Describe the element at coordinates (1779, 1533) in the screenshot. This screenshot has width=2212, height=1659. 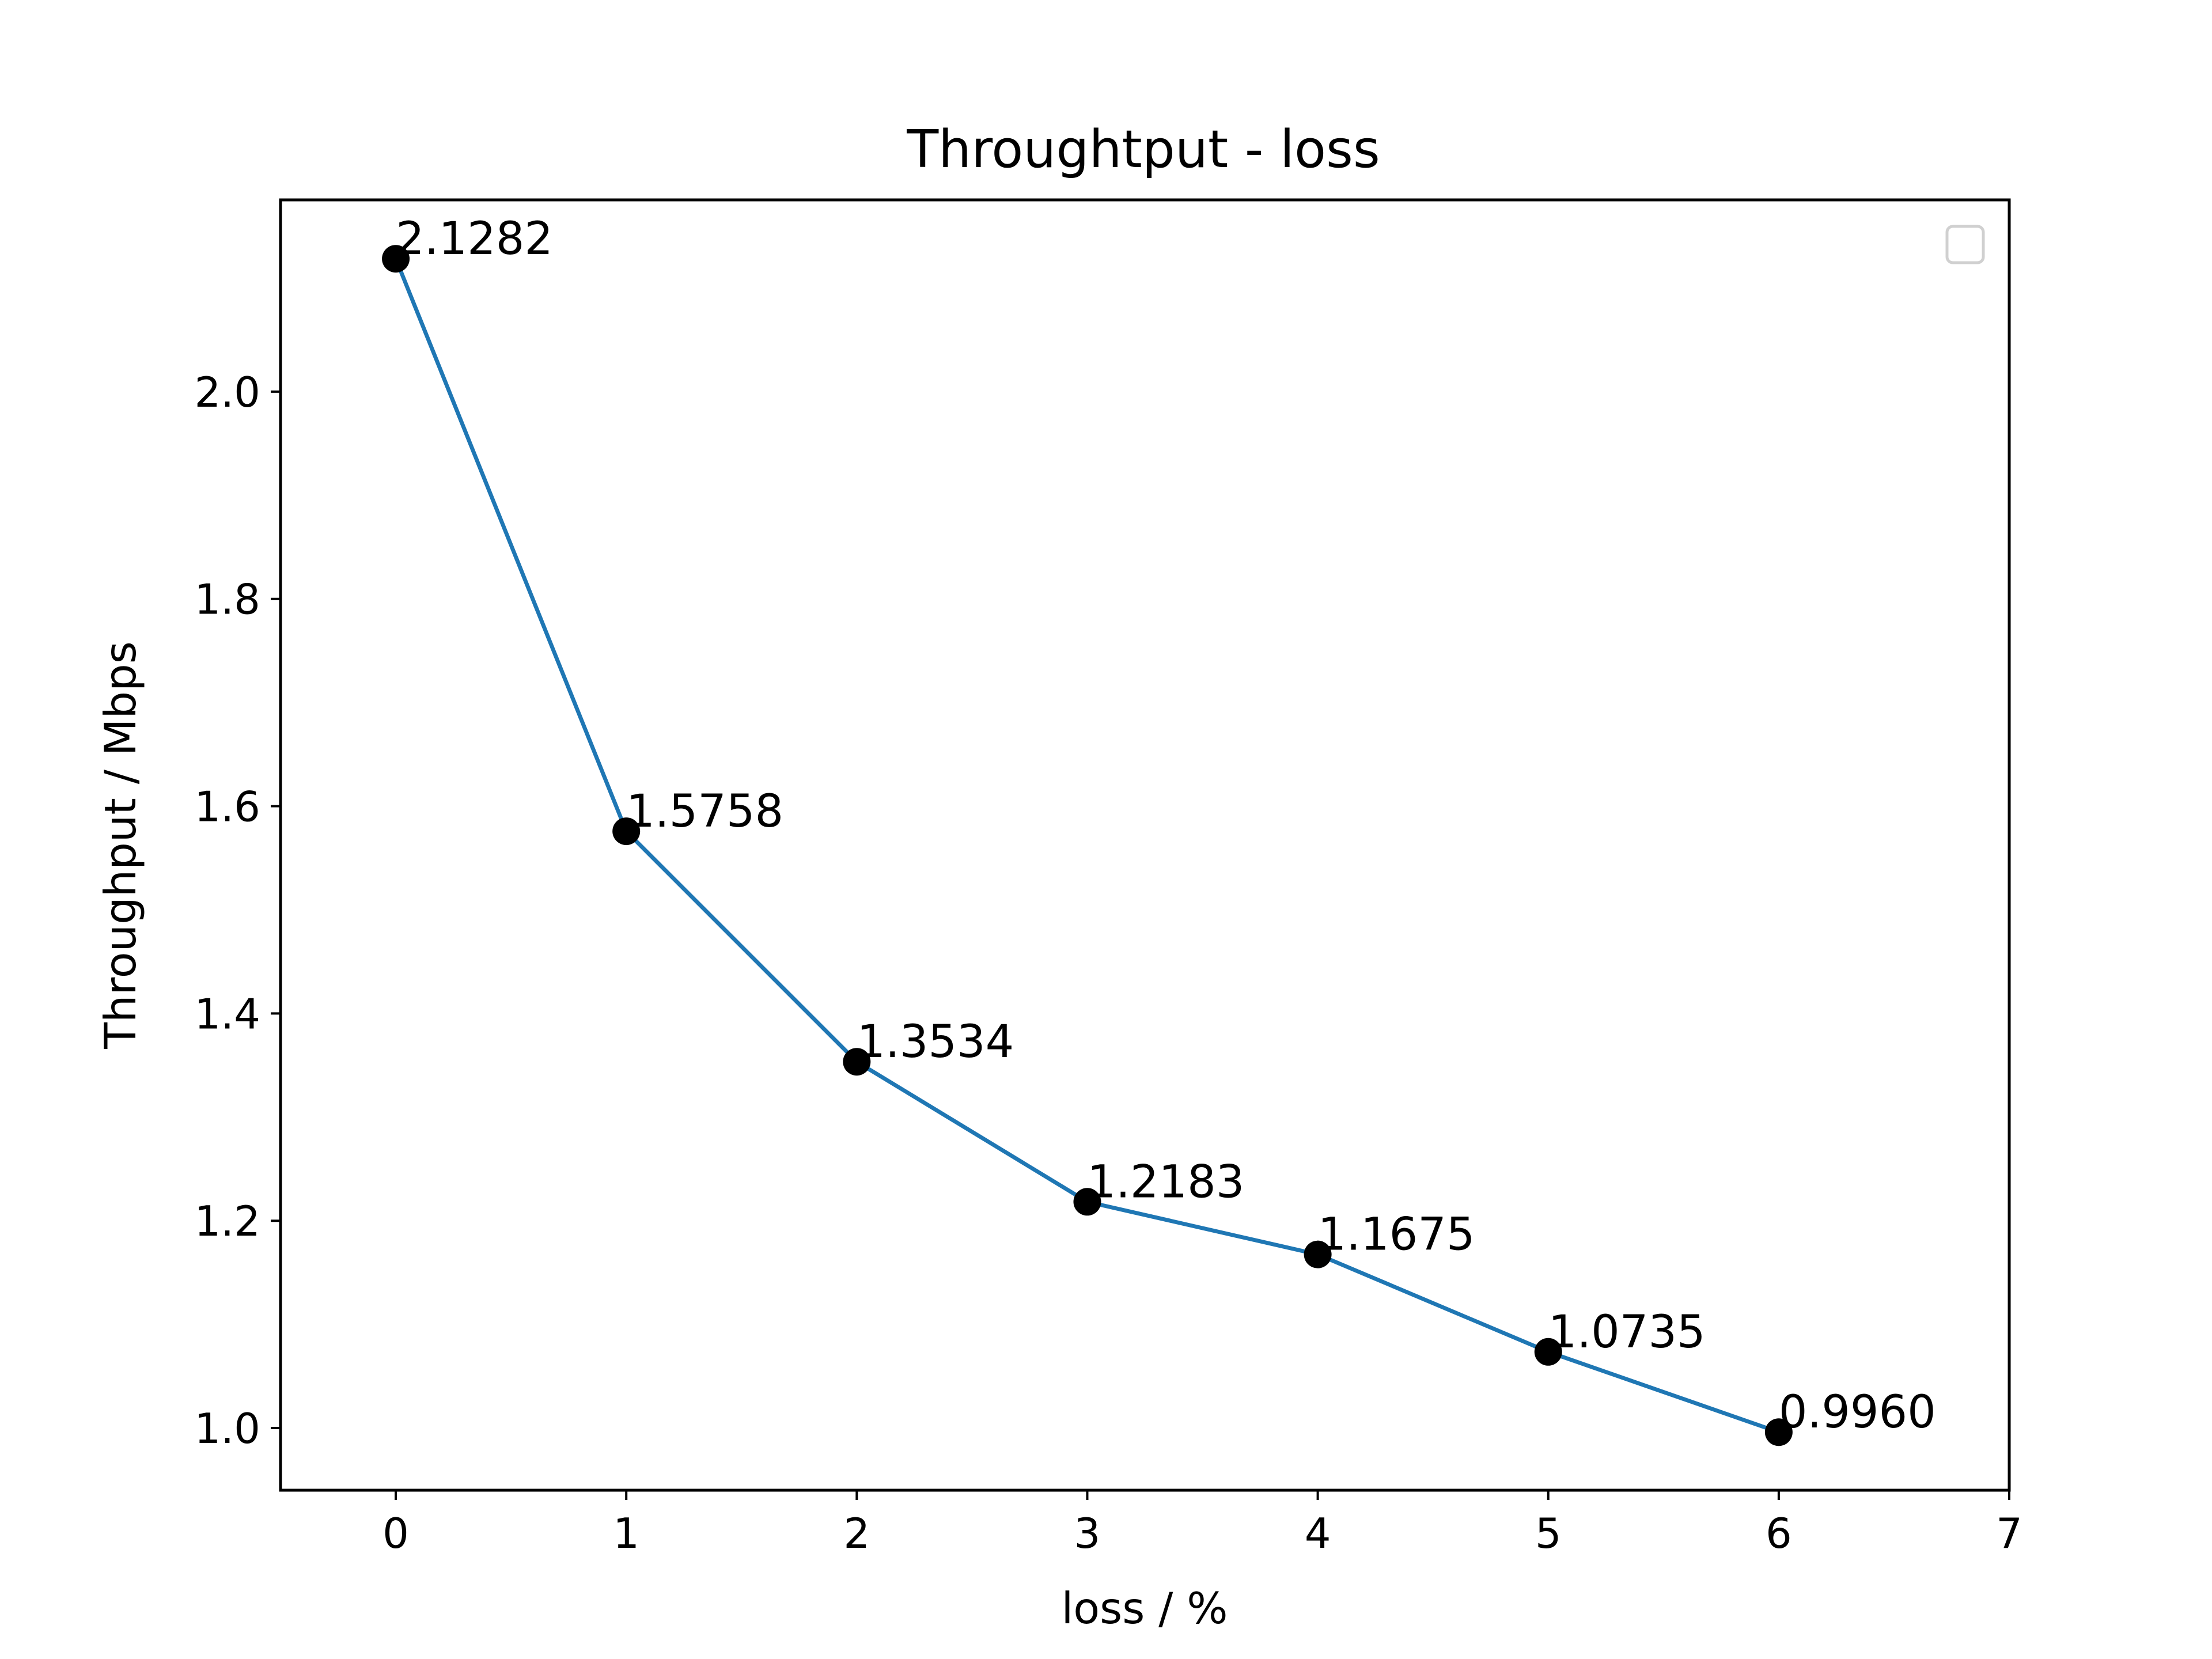
I see `x-tick-label: 6` at that location.